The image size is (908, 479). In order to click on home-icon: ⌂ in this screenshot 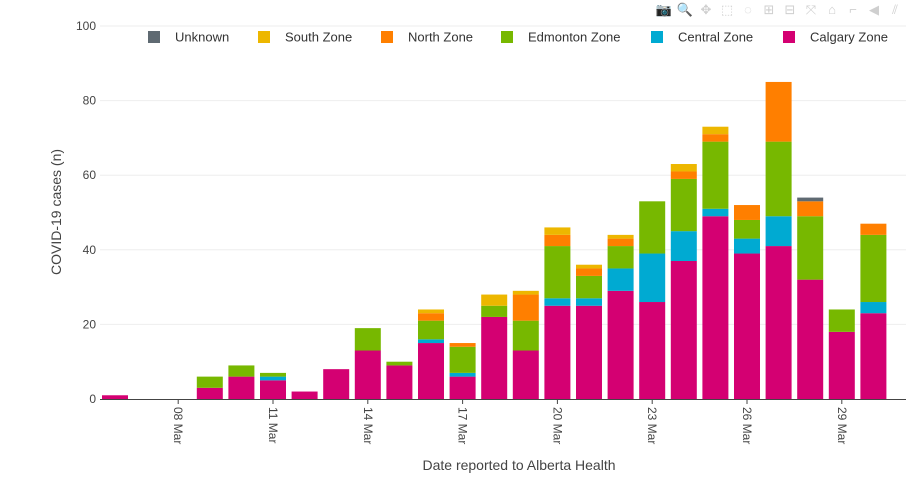, I will do `click(832, 9)`.